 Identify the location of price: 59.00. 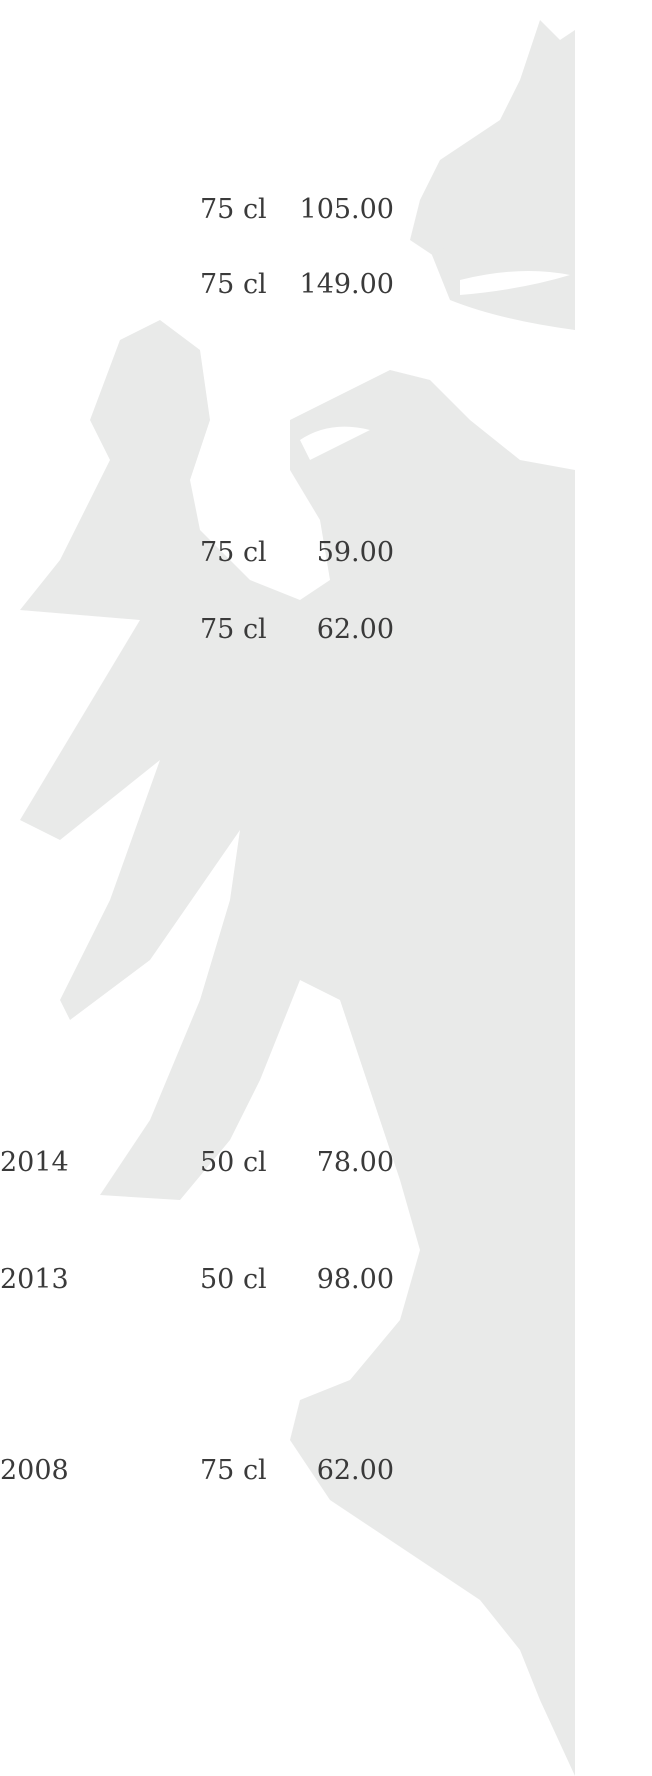
(355, 552).